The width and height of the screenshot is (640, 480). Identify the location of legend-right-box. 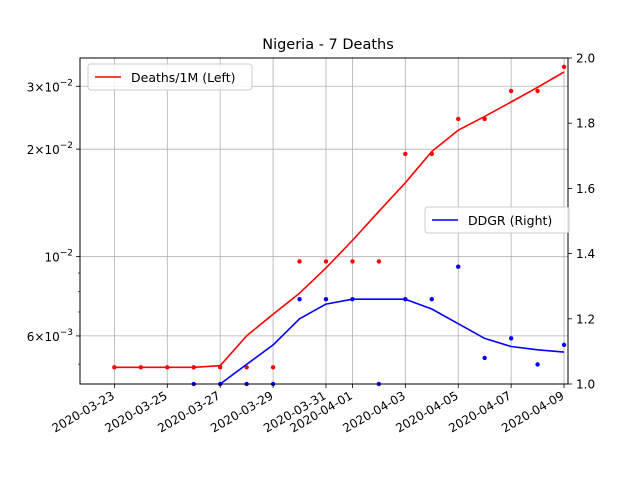
(497, 220).